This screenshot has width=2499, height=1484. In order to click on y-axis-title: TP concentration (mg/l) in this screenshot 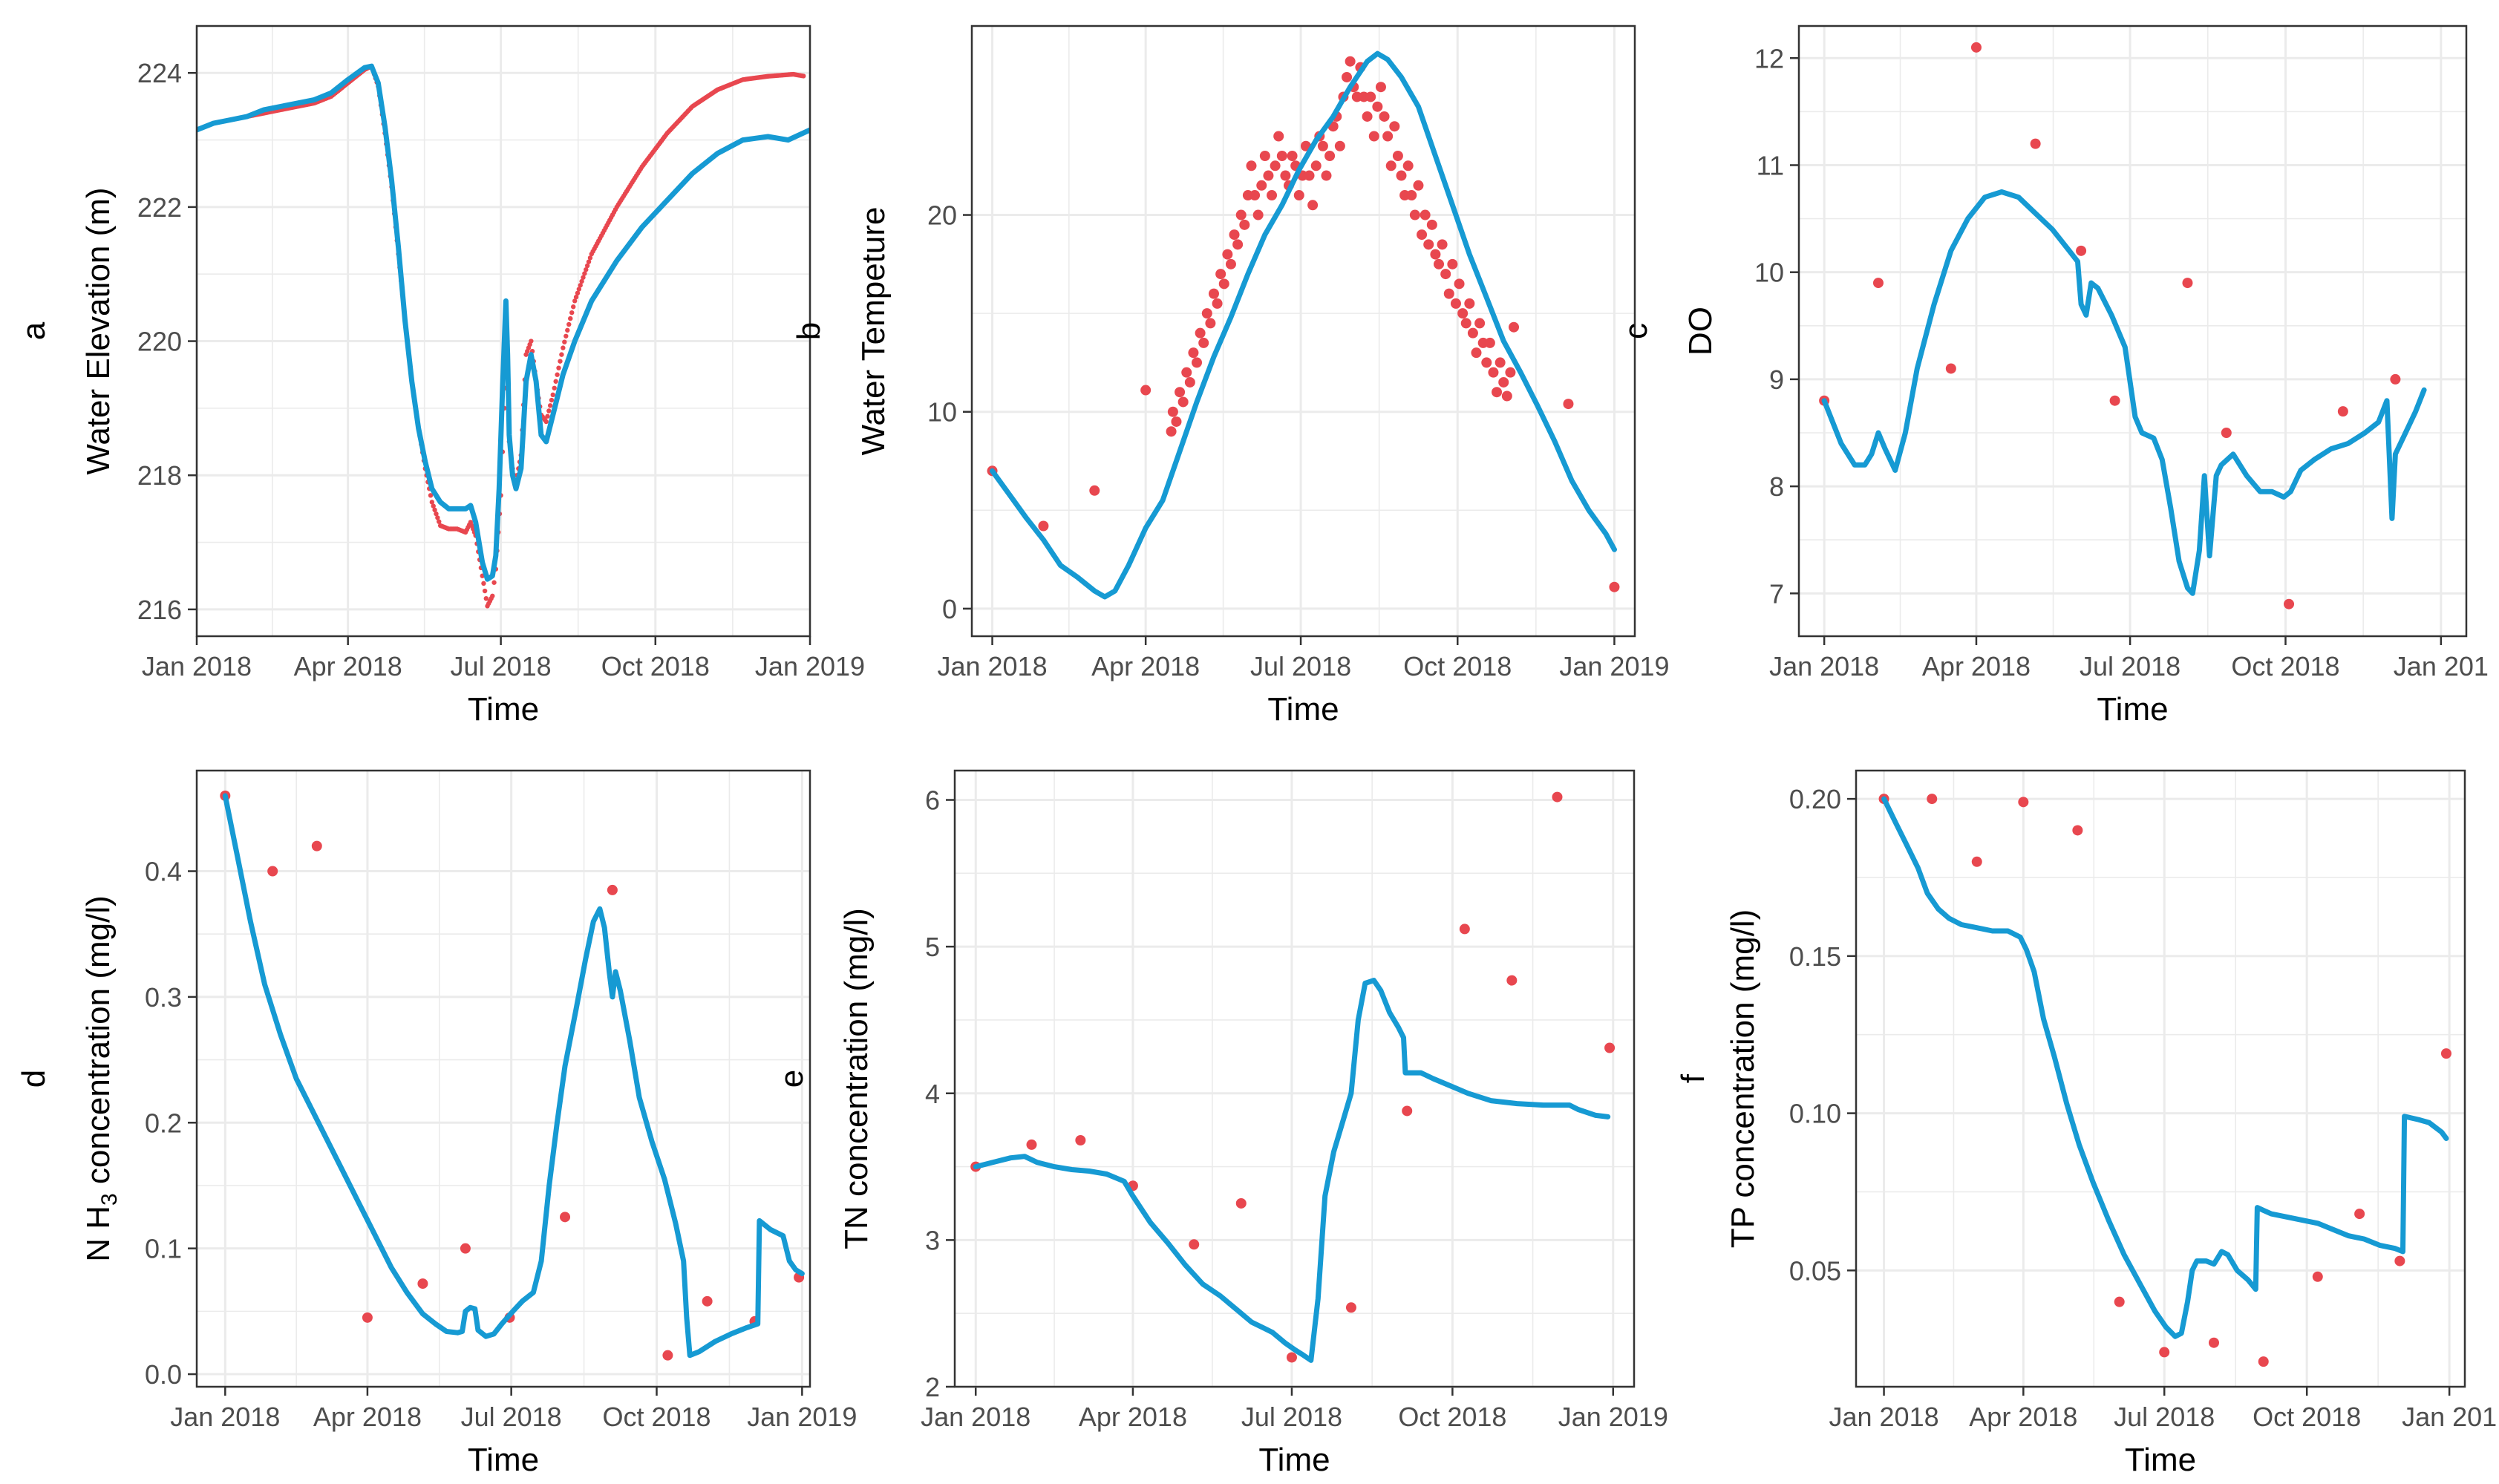, I will do `click(1743, 1078)`.